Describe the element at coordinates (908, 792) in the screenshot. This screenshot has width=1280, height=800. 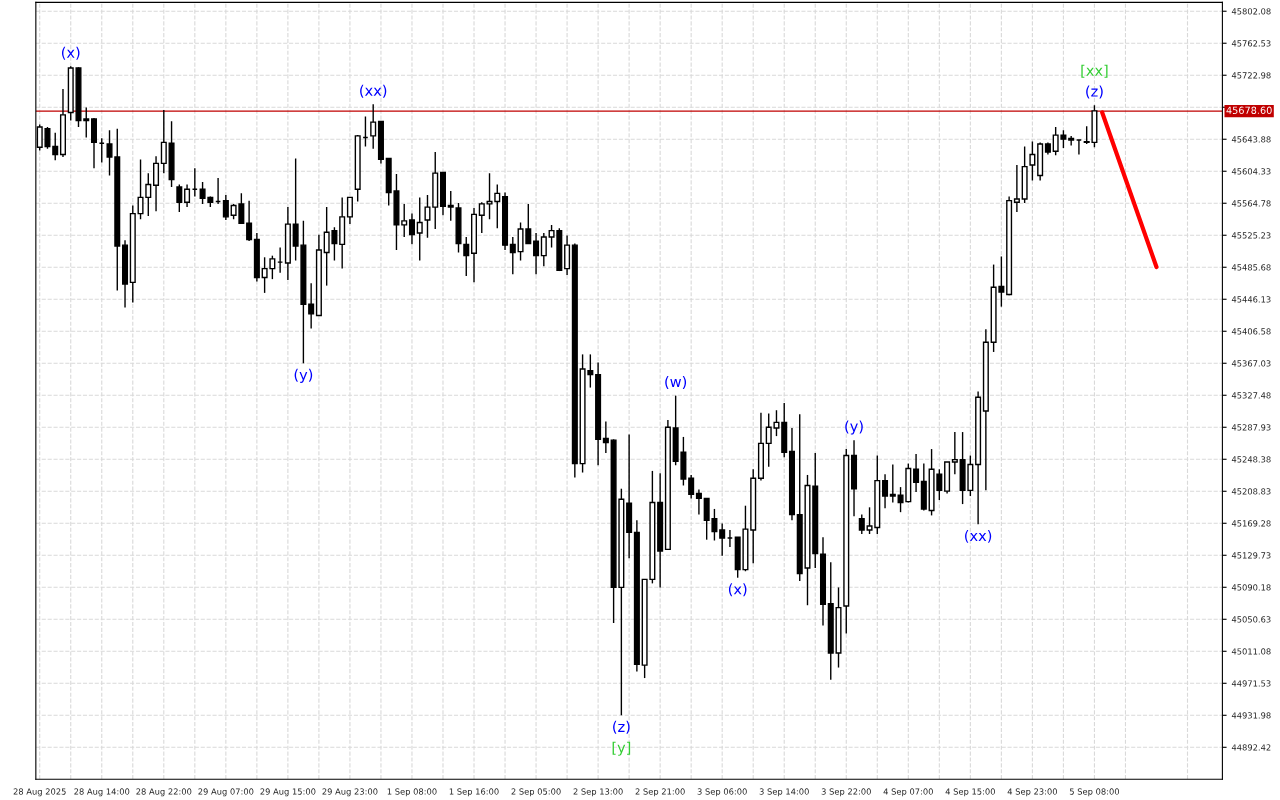
I see `x-tick-label: 4 Sep 07:00` at that location.